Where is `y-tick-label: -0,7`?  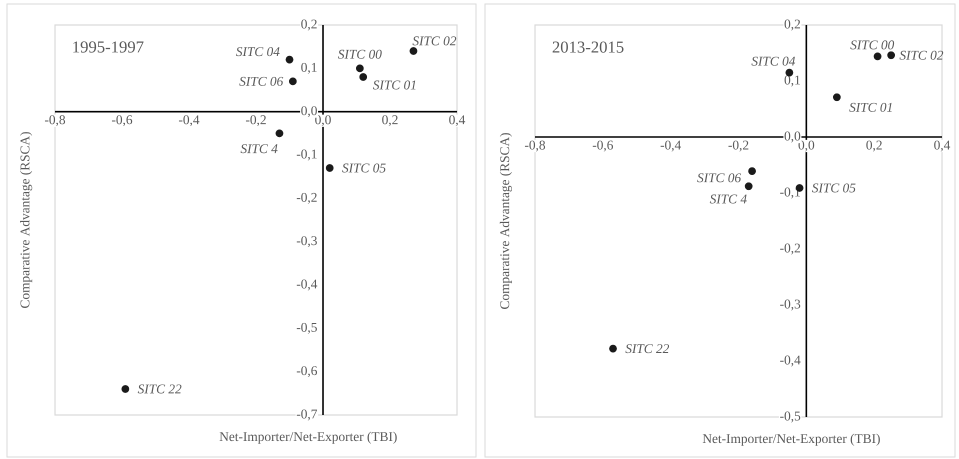 y-tick-label: -0,7 is located at coordinates (307, 415).